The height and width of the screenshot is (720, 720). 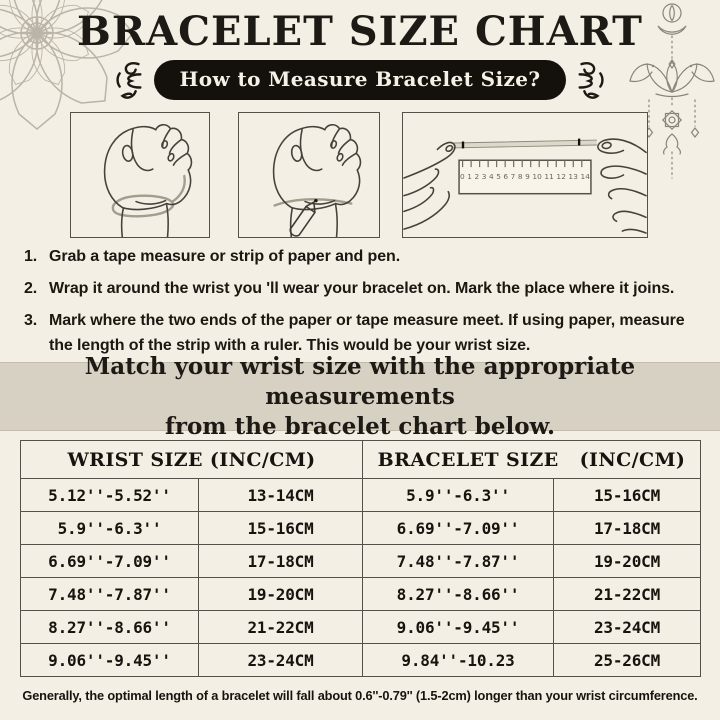 I want to click on ruler-measure-illustration: 0 1 2 3 4 5 6 7 8 9 10 11 12 13 14, so click(x=525, y=175).